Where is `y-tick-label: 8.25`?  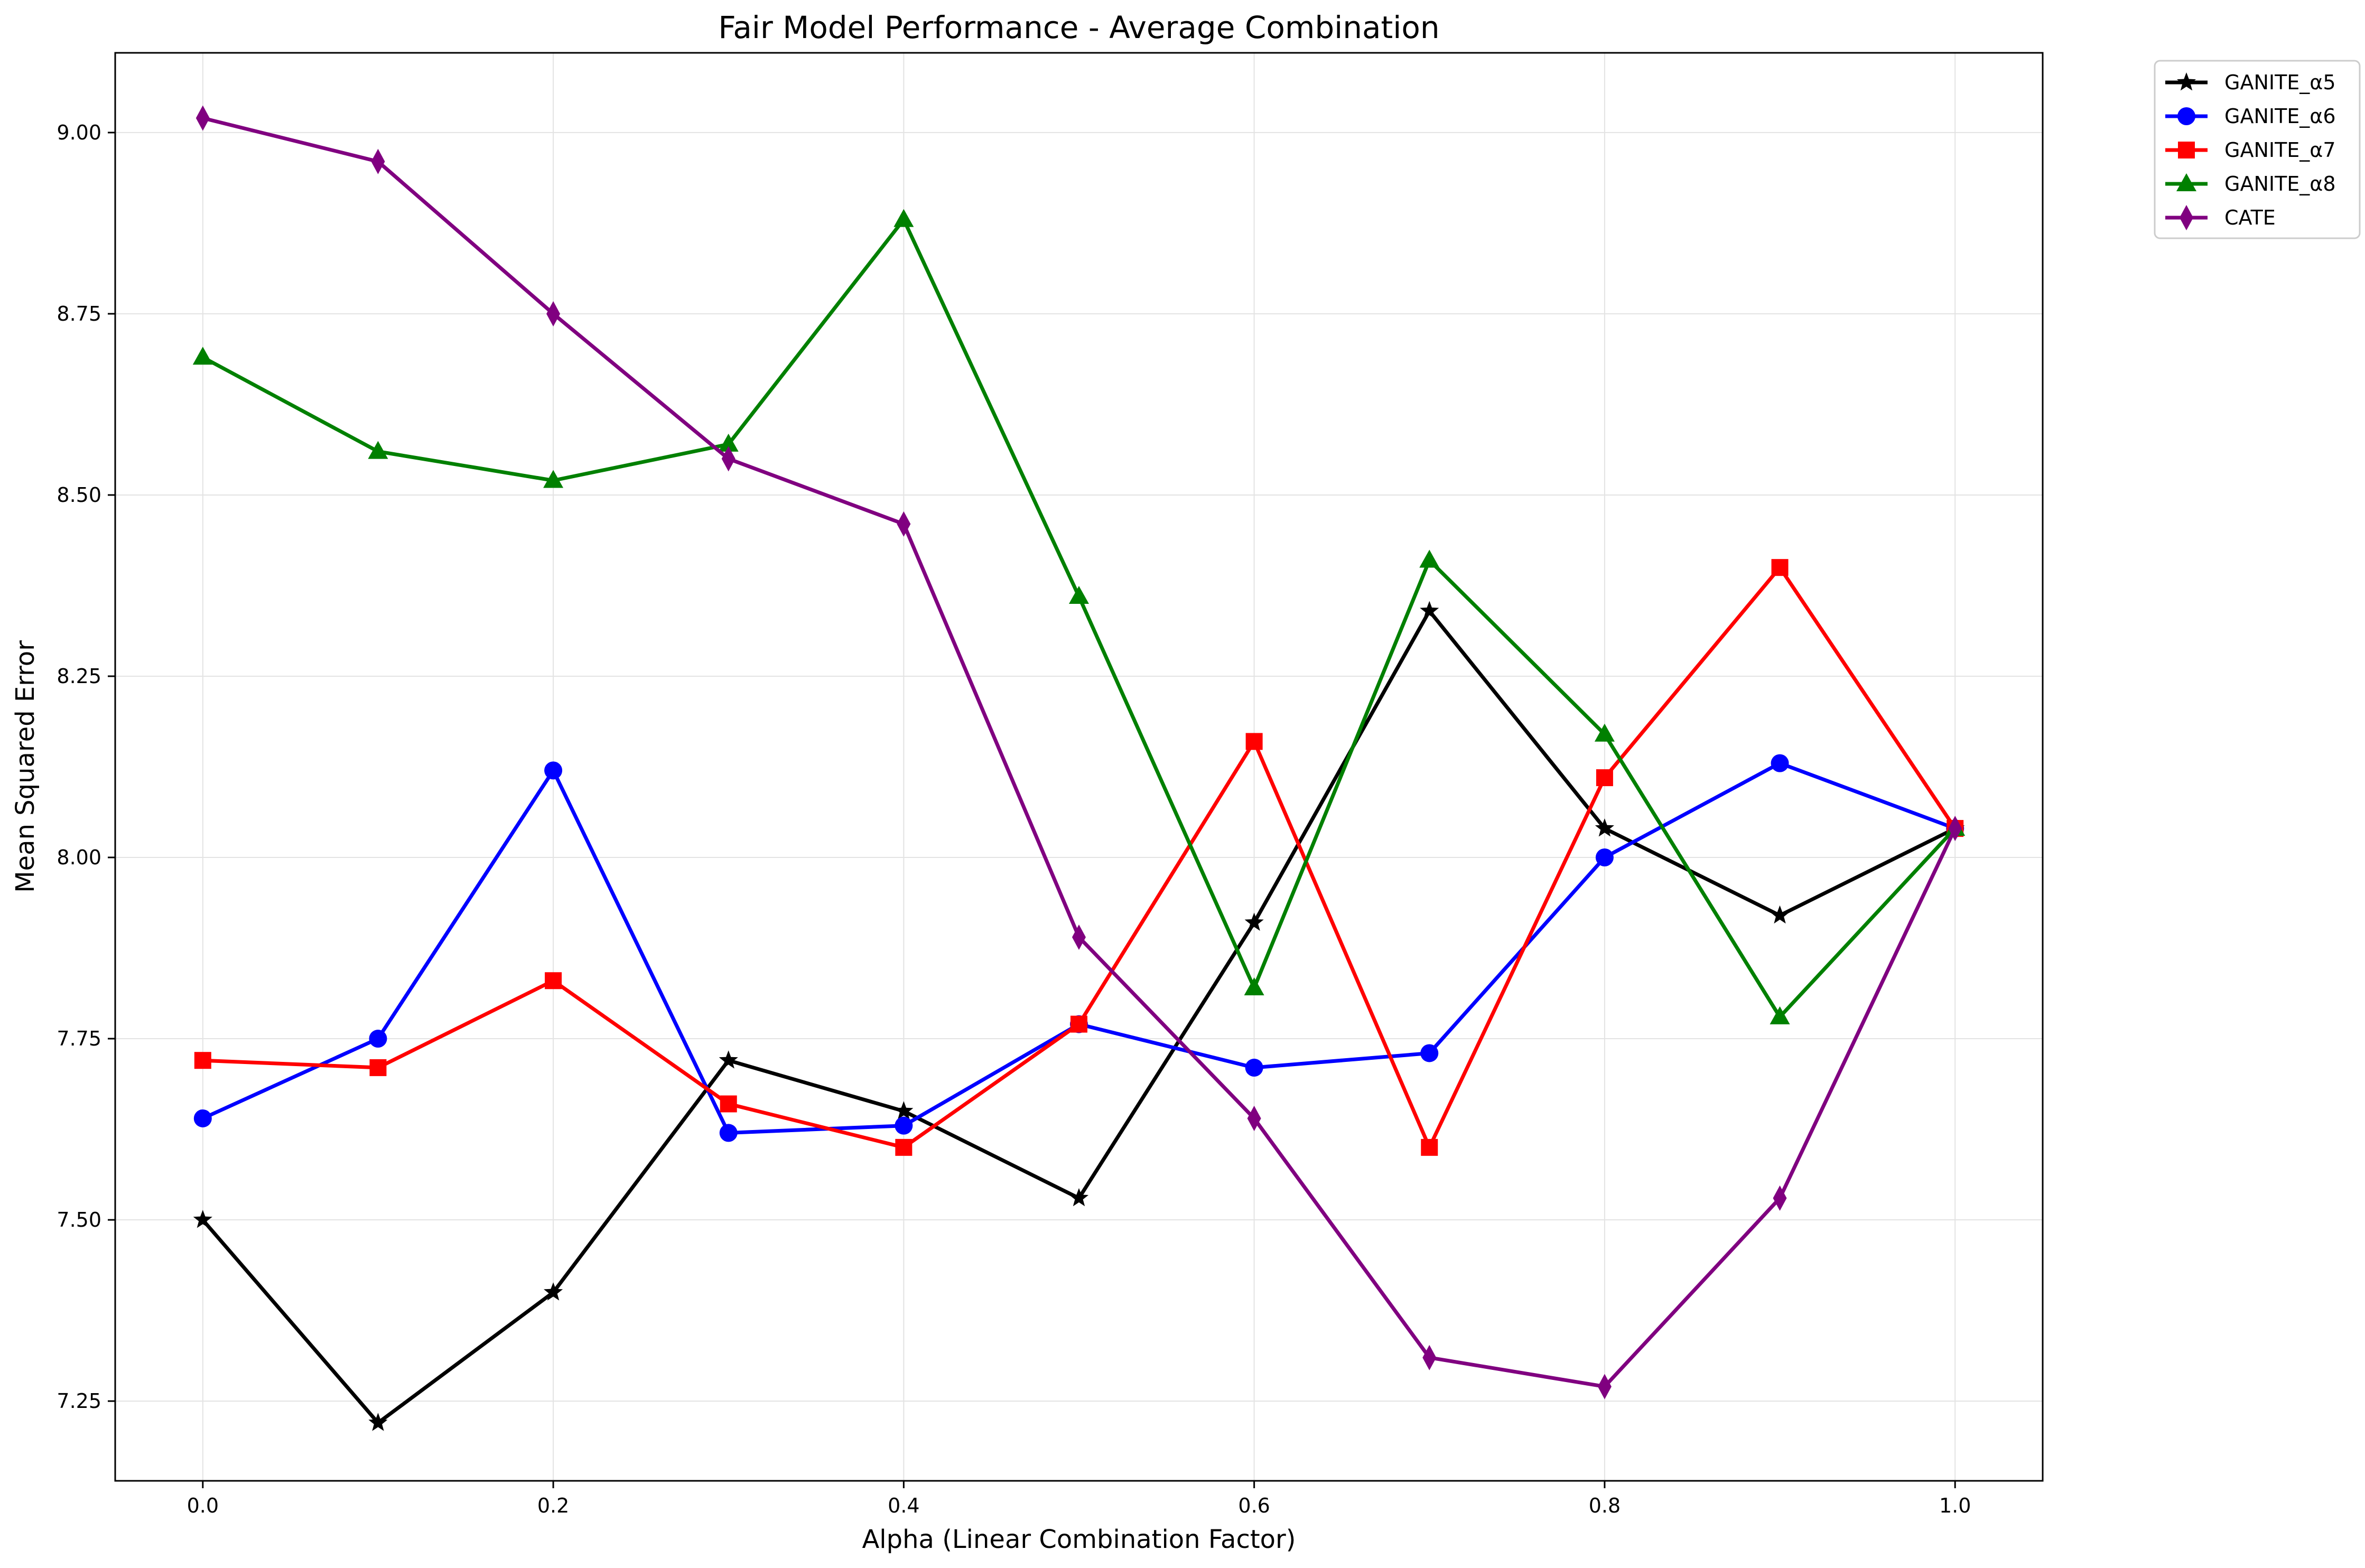 y-tick-label: 8.25 is located at coordinates (79, 676).